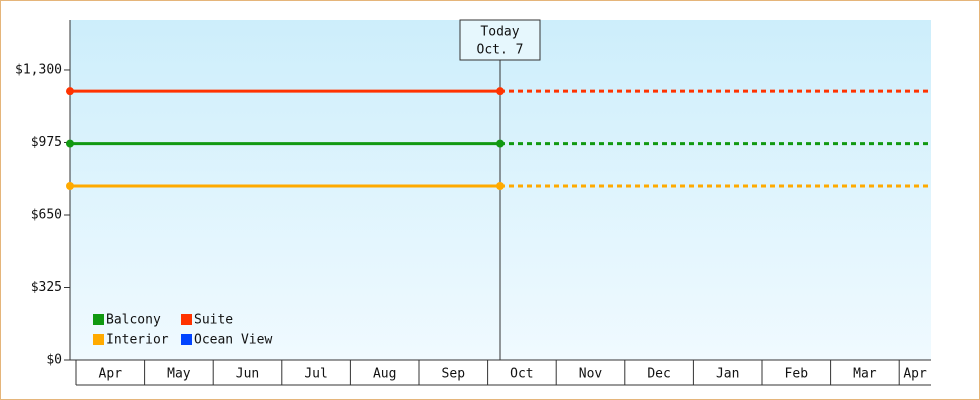 The image size is (980, 400). Describe the element at coordinates (499, 32) in the screenshot. I see `today-label: Today` at that location.